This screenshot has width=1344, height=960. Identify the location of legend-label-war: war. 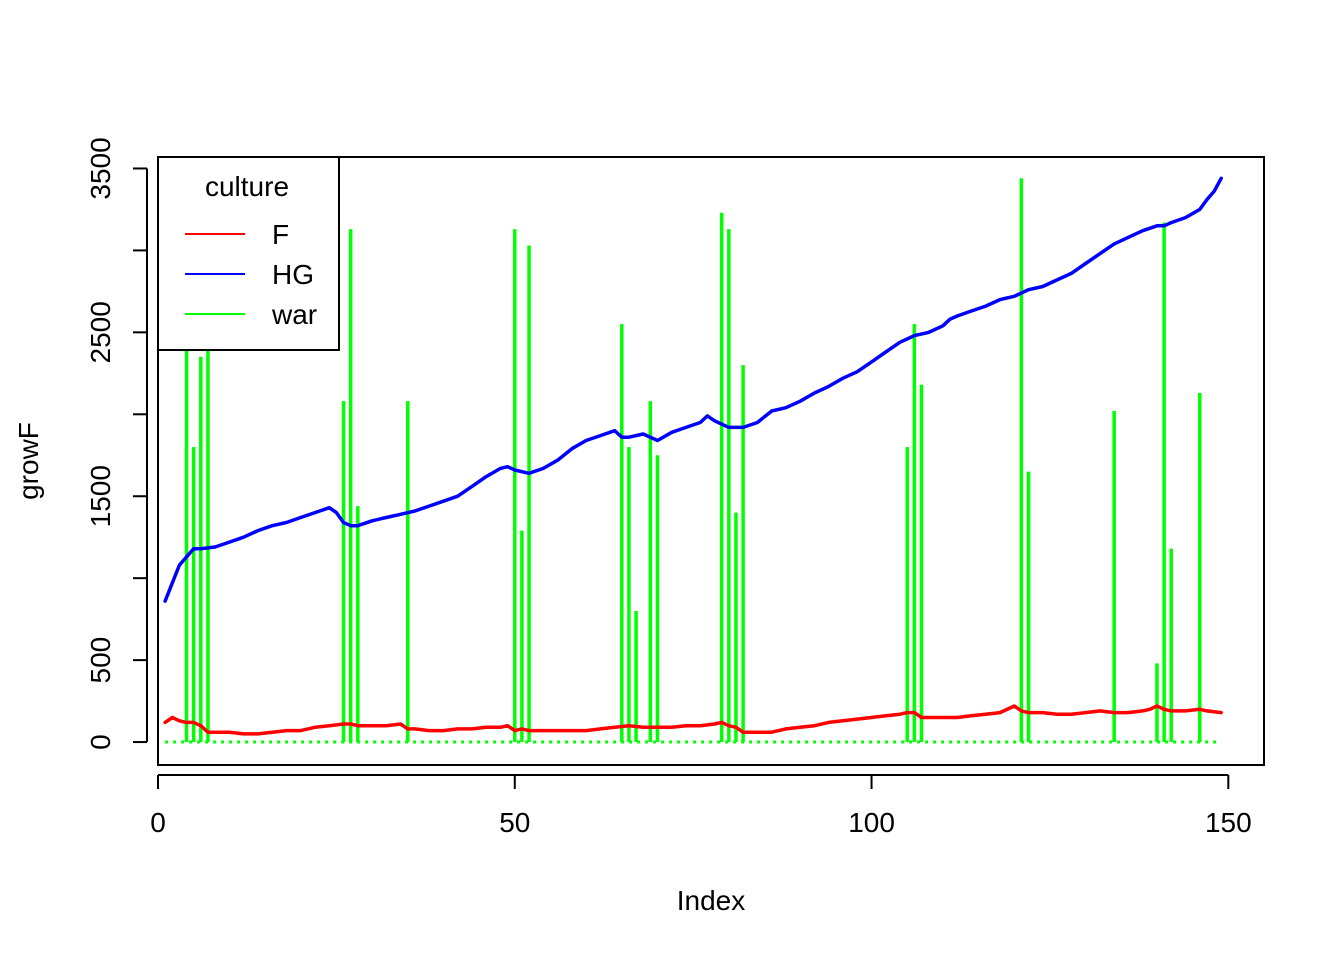
(294, 314).